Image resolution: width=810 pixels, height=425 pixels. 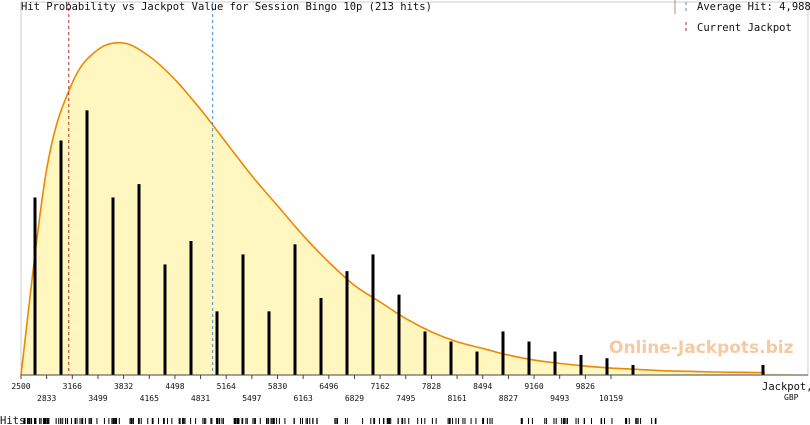 I want to click on x-tick-label: 8494, so click(x=482, y=386).